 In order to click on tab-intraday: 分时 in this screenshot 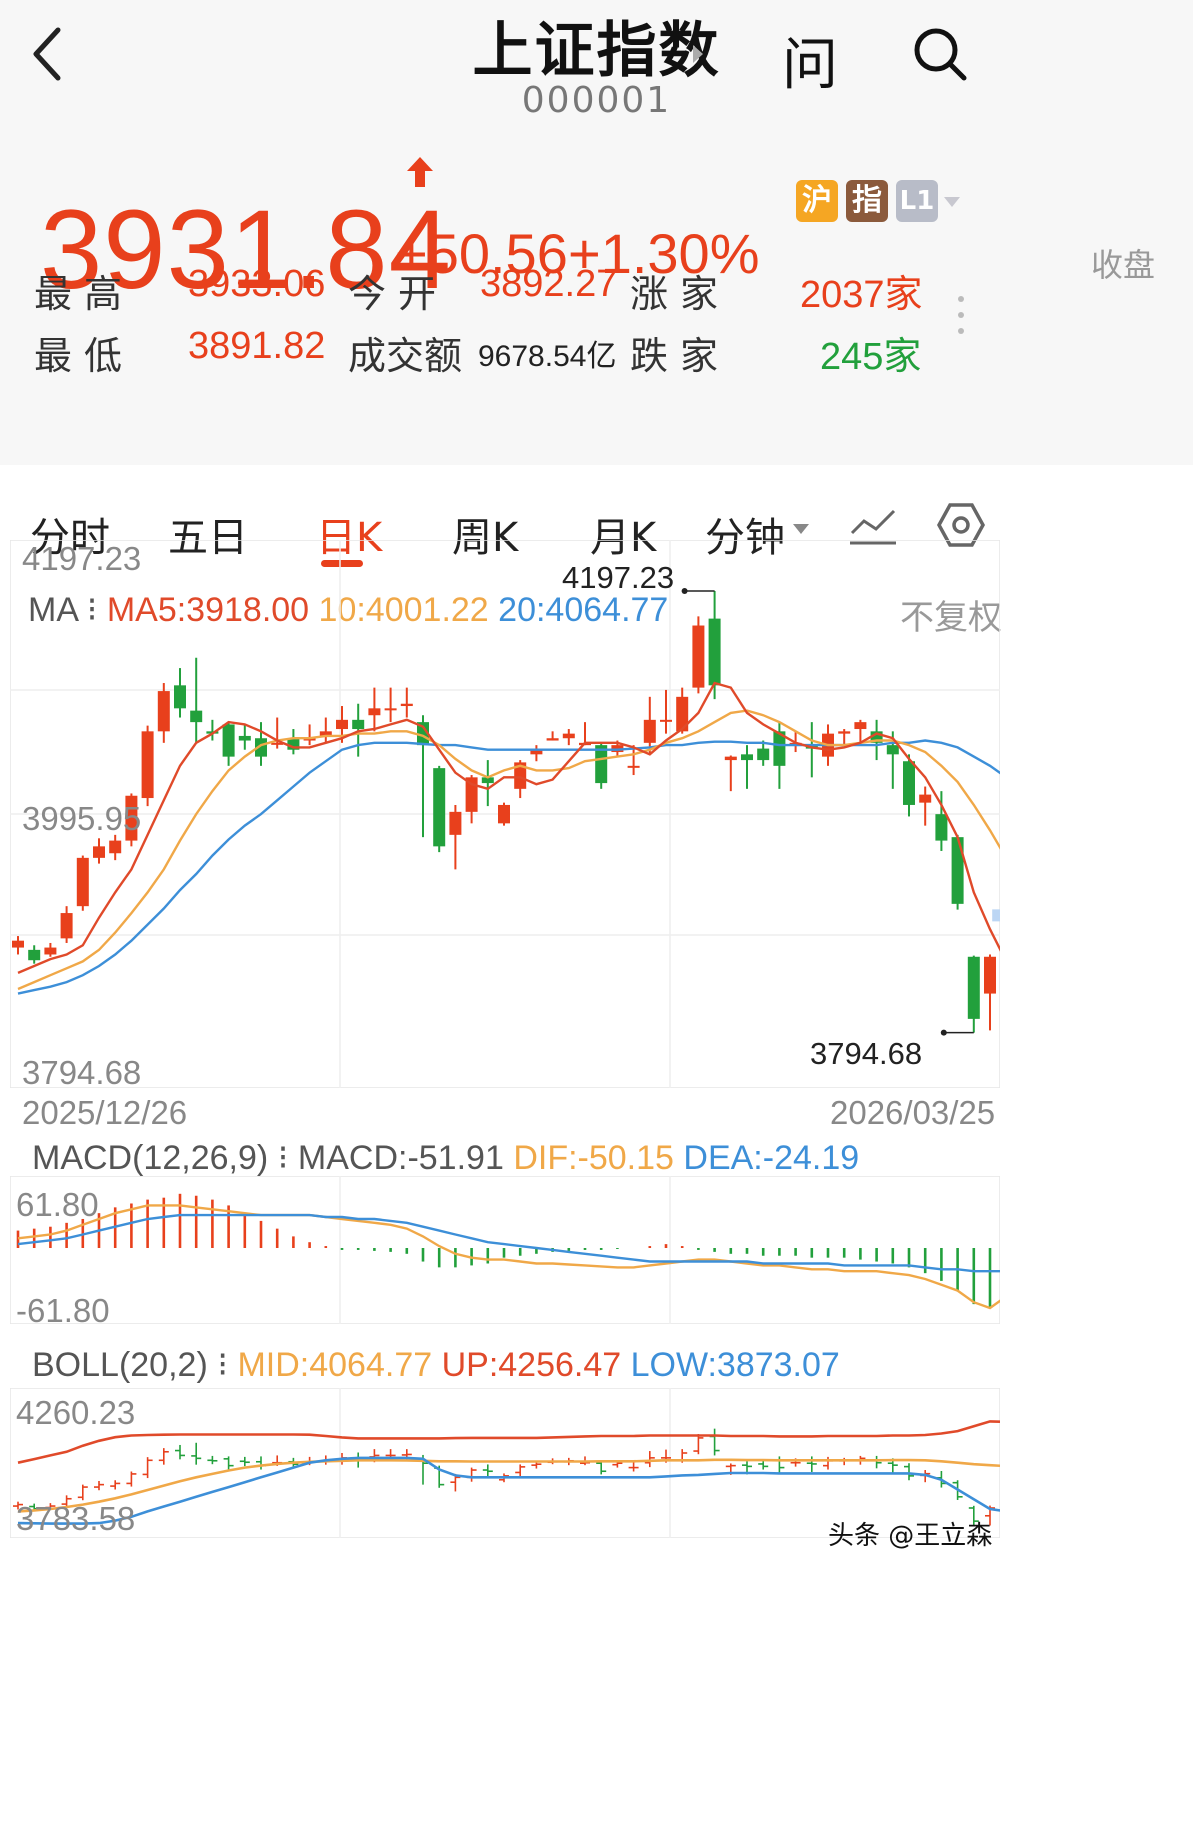, I will do `click(70, 538)`.